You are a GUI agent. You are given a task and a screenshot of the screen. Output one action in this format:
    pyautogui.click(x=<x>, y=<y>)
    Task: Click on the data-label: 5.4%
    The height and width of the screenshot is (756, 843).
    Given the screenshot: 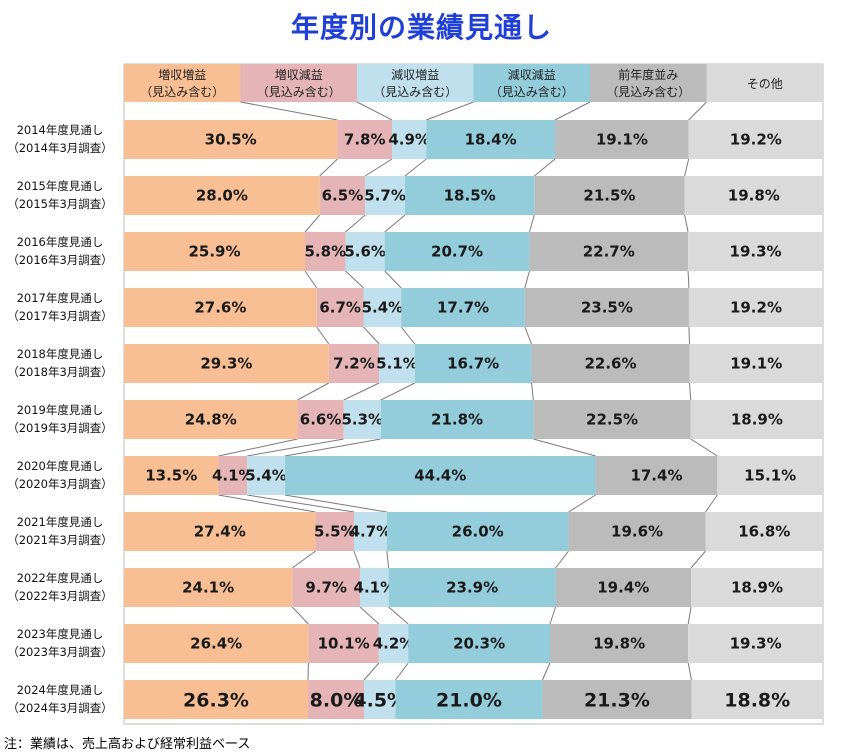 What is the action you would take?
    pyautogui.click(x=383, y=308)
    